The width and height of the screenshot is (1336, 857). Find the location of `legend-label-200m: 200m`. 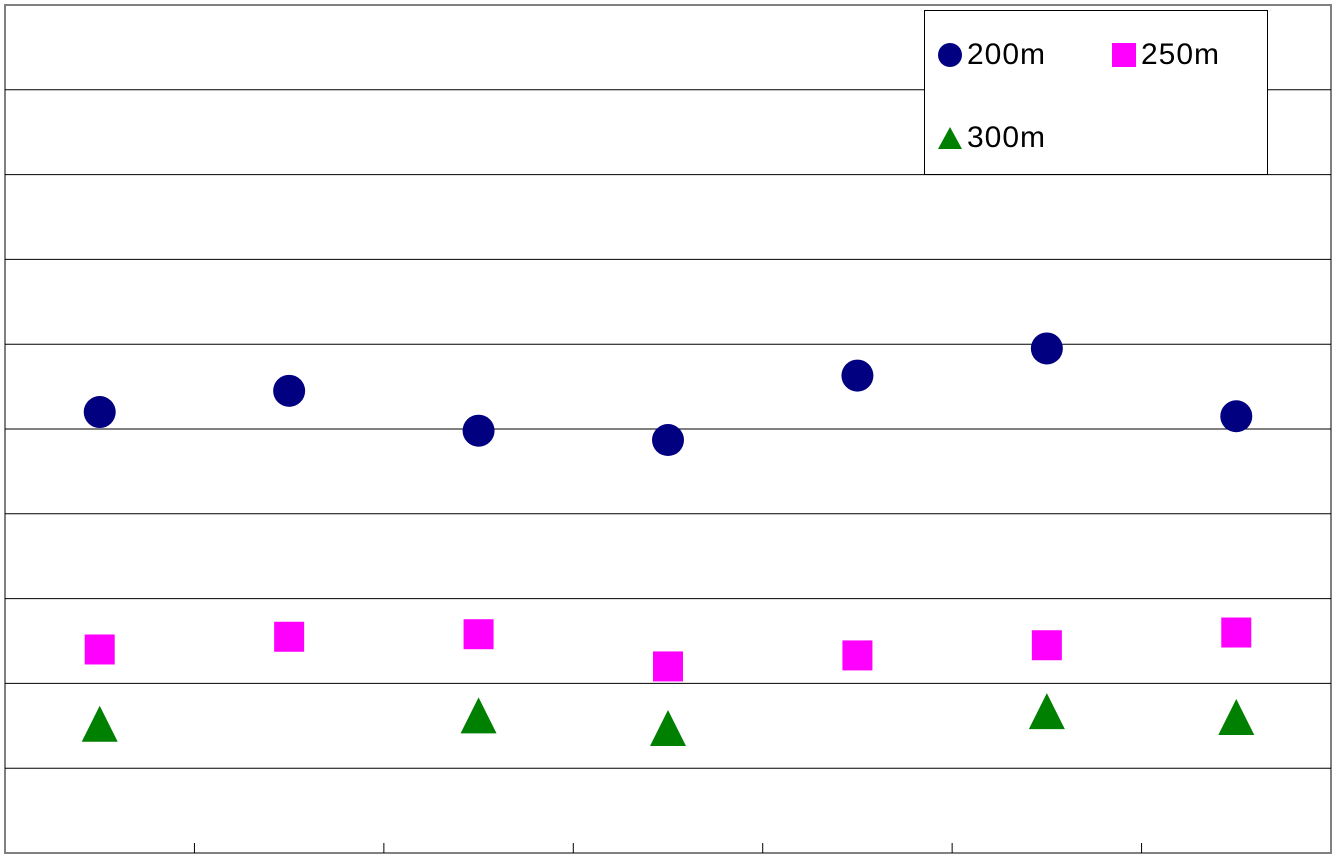

legend-label-200m: 200m is located at coordinates (1007, 54).